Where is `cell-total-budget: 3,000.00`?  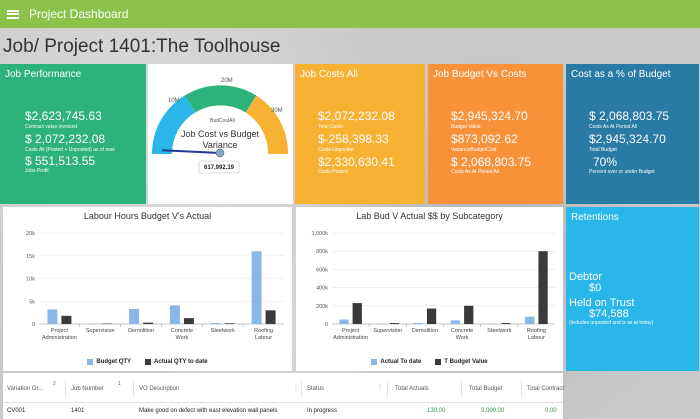 cell-total-budget: 3,000.00 is located at coordinates (493, 411).